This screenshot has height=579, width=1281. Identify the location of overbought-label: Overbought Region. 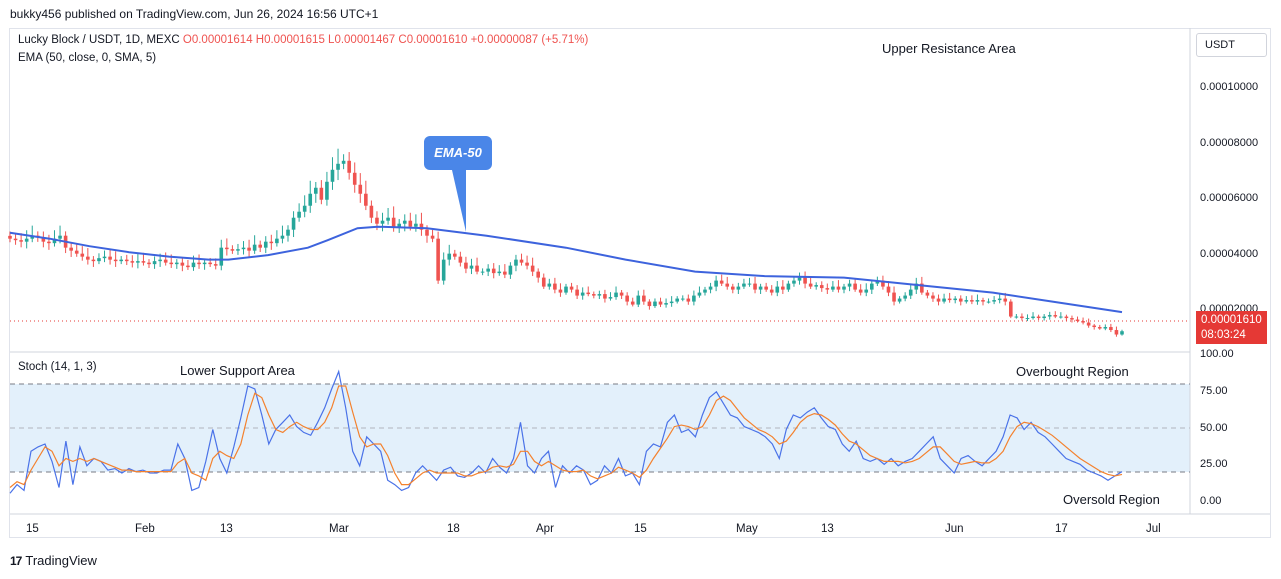
(1072, 371).